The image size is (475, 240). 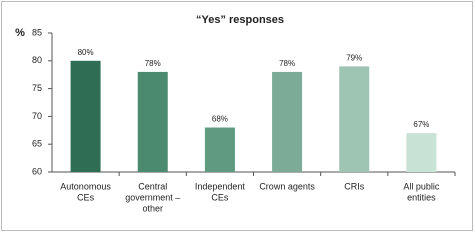 I want to click on y-tick-label: 65, so click(x=37, y=144).